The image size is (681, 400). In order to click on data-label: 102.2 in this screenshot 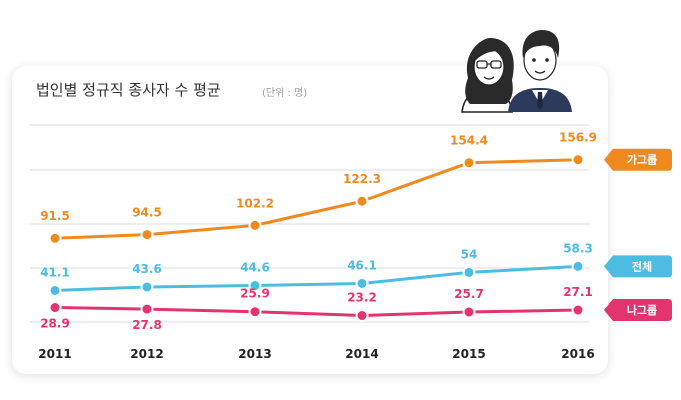, I will do `click(255, 203)`.